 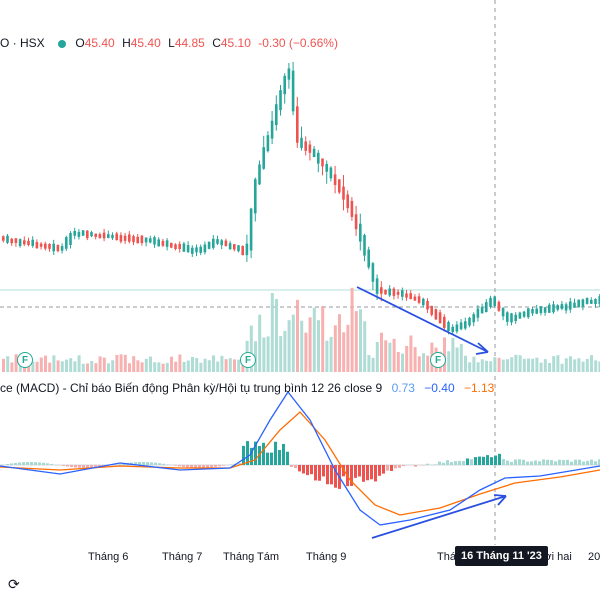 What do you see at coordinates (14, 584) in the screenshot?
I see `replay-icon: ⟳` at bounding box center [14, 584].